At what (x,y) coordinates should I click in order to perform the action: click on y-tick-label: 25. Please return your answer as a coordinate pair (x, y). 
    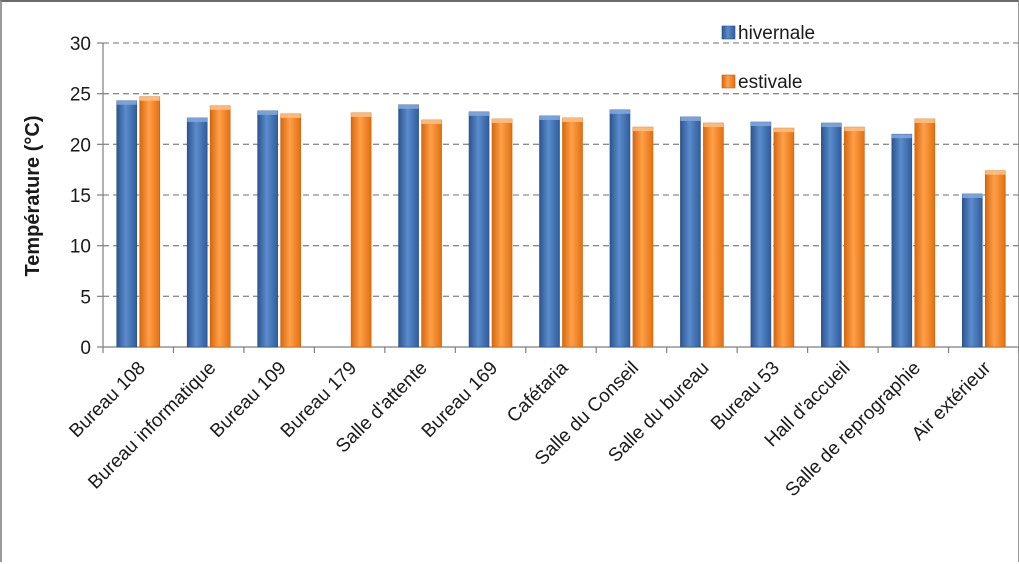
    Looking at the image, I should click on (80, 95).